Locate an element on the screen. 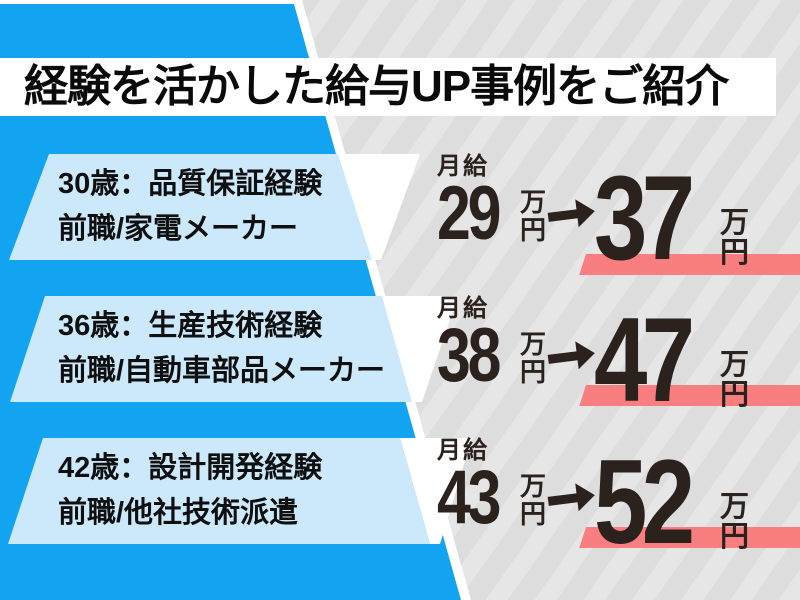  profile-text: 42歳：設計開発経験 前職/他社技術派遣 is located at coordinates (190, 491).